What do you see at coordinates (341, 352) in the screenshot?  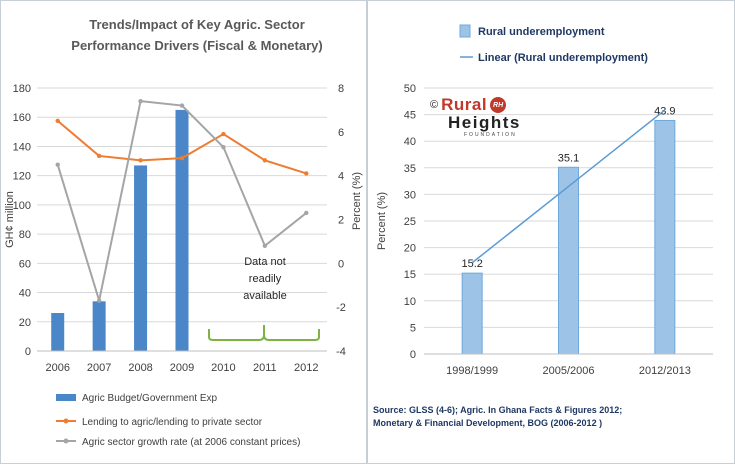 I see `y2-tick-label: -4` at bounding box center [341, 352].